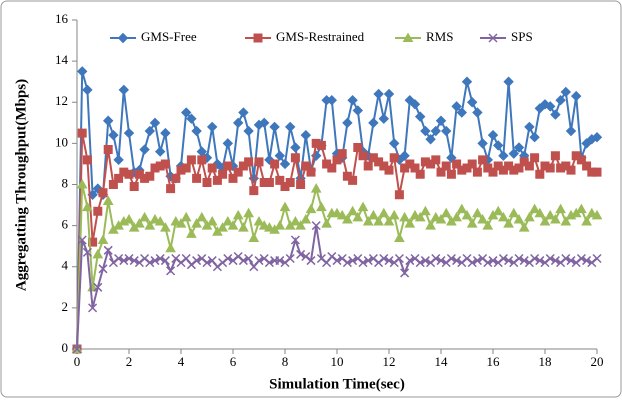 Image resolution: width=622 pixels, height=403 pixels. What do you see at coordinates (62, 18) in the screenshot?
I see `y-tick-label: 16` at bounding box center [62, 18].